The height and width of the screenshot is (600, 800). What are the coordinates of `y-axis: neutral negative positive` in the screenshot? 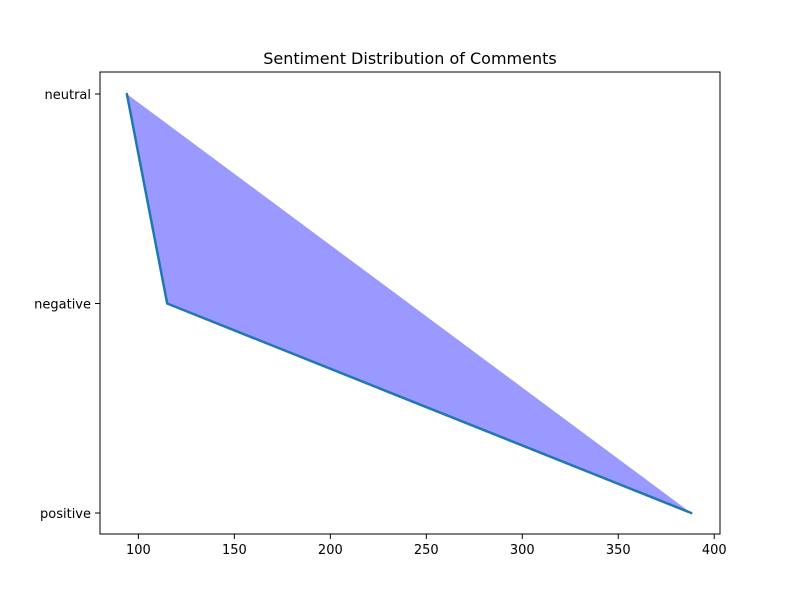 It's located at (67, 305).